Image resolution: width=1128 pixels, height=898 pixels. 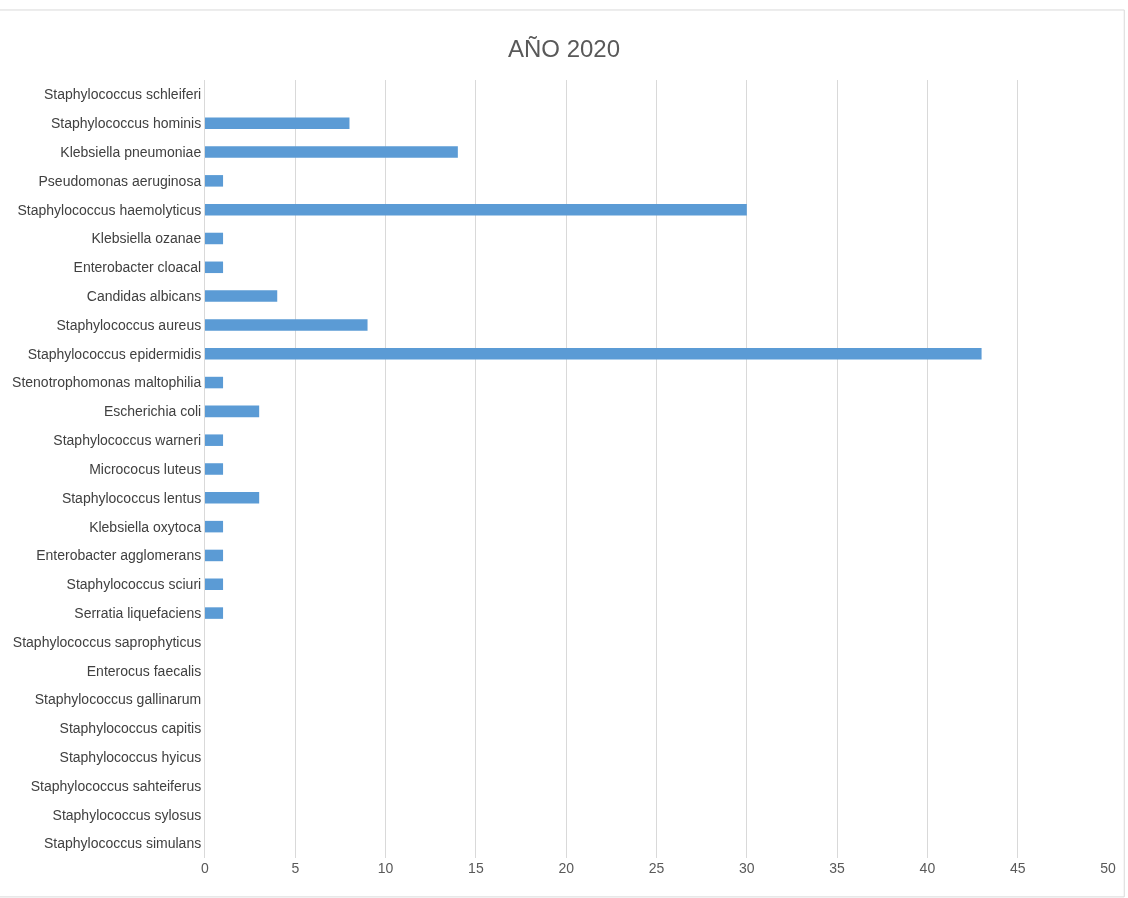 I want to click on y-tick-label: Staphylococcus gallinarum, so click(x=118, y=699).